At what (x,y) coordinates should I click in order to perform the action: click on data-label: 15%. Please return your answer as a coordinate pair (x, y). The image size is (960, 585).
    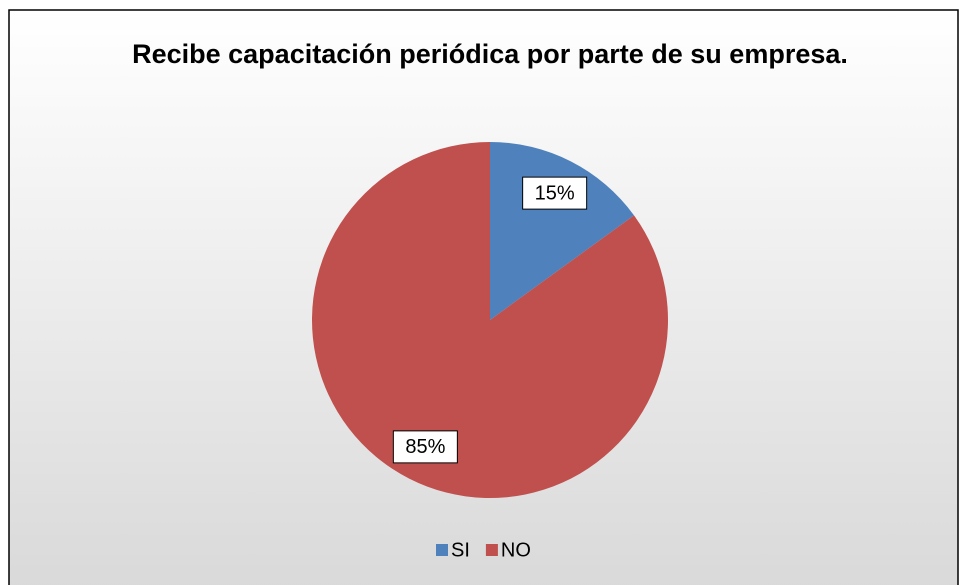
    Looking at the image, I should click on (555, 193).